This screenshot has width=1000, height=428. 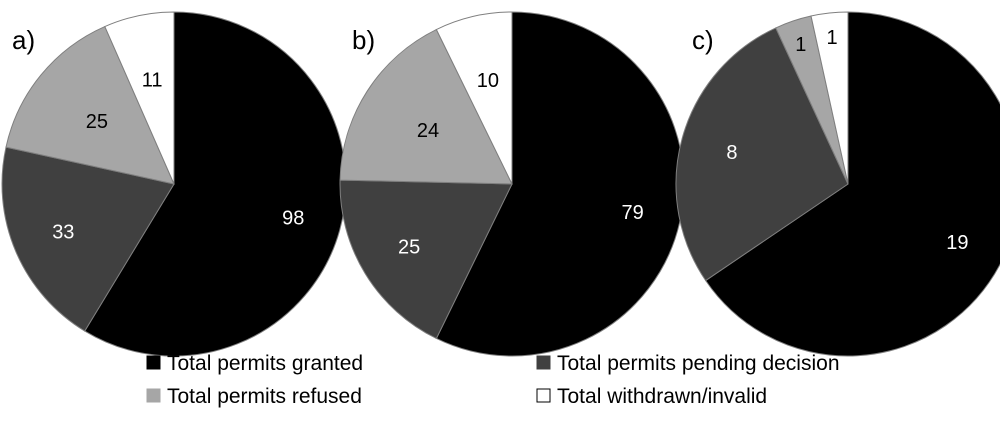 I want to click on data-label-withdrawn: 1, so click(x=831, y=38).